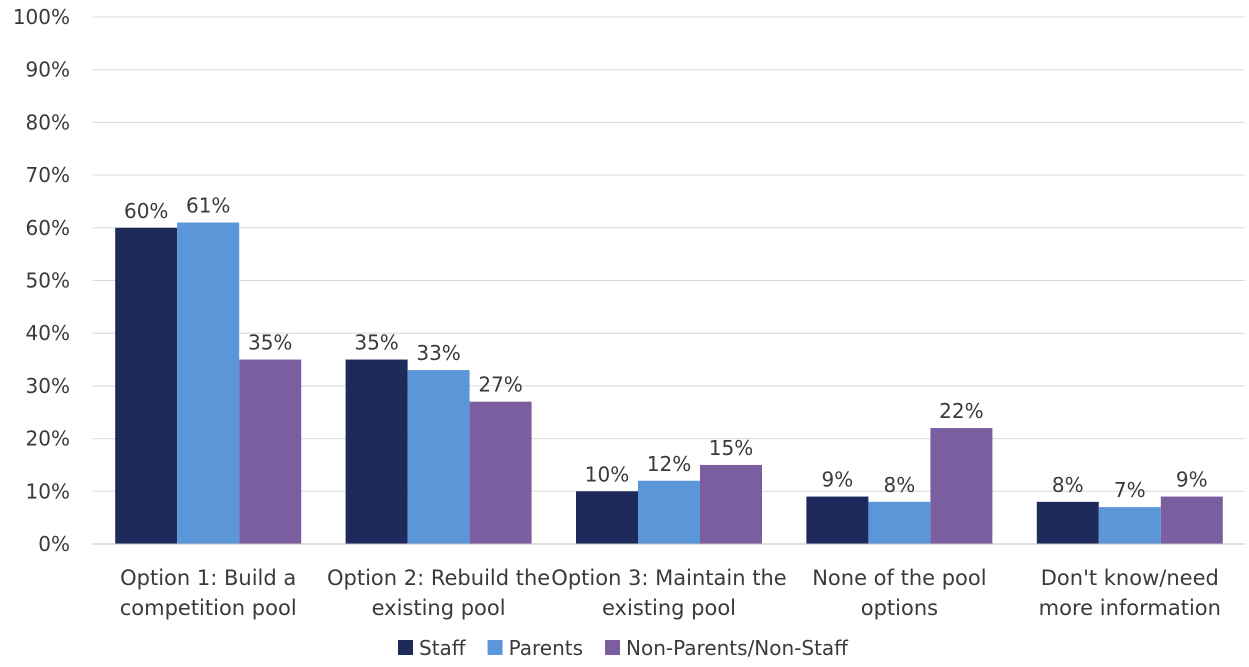 The height and width of the screenshot is (667, 1249). Describe the element at coordinates (41, 17) in the screenshot. I see `y-tick-label: 100%` at that location.